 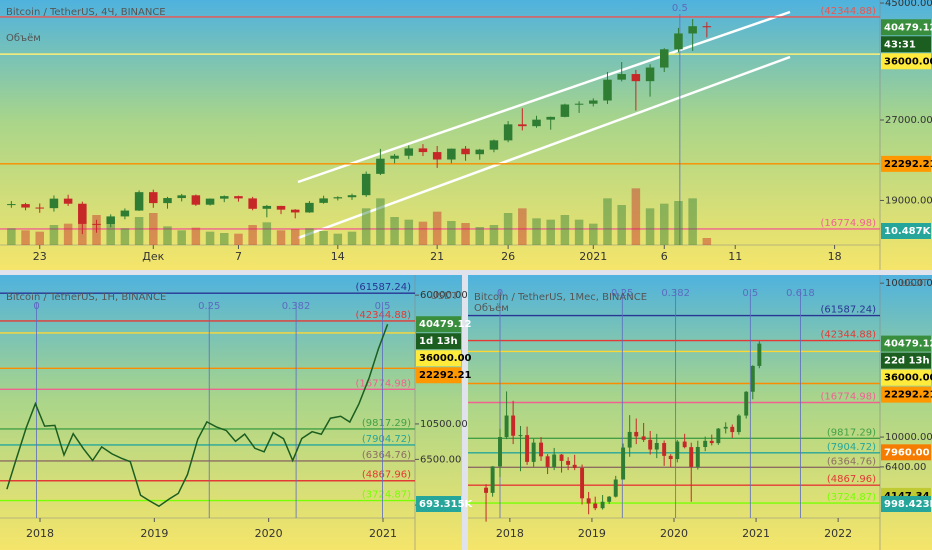 I want to click on price-box, so click(x=906, y=61).